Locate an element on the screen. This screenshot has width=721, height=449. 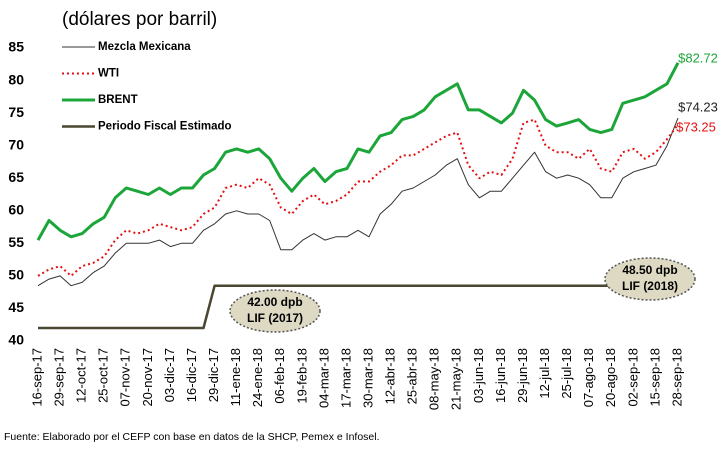
y-tick-label: 75 is located at coordinates (16, 112).